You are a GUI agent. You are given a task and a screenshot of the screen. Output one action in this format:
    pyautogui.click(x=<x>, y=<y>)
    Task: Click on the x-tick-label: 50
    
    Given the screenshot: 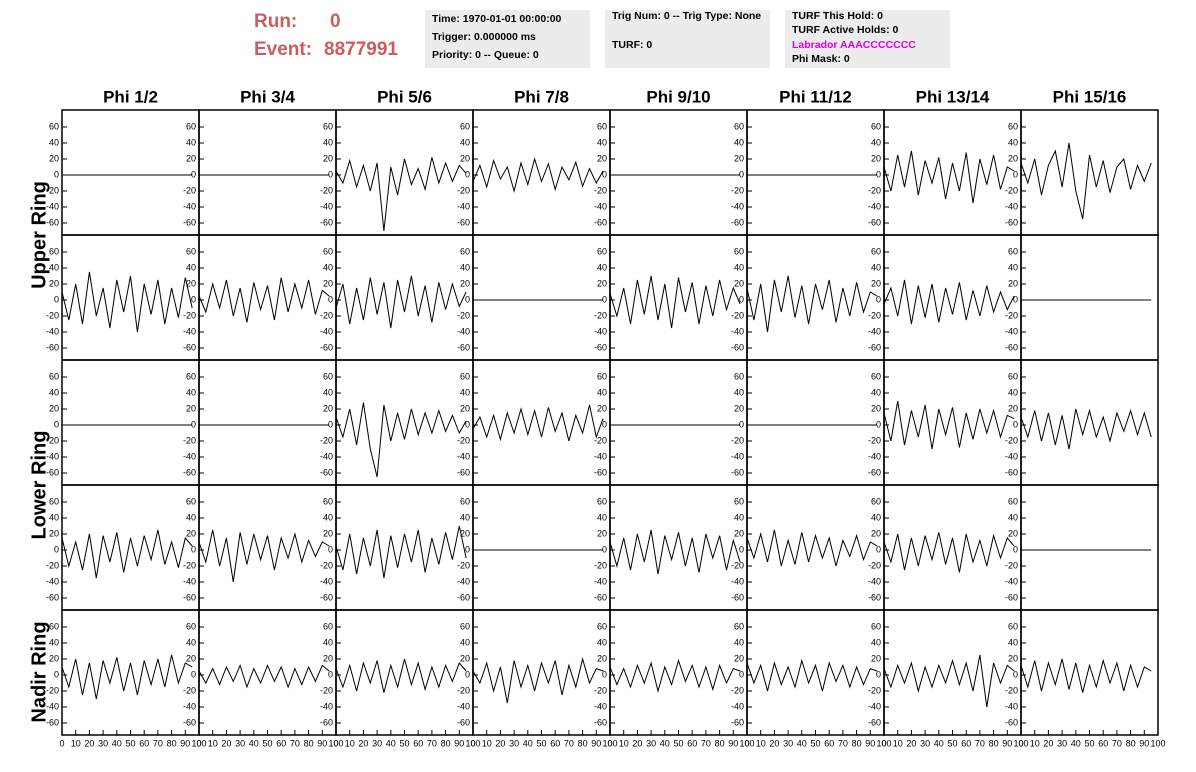 What is the action you would take?
    pyautogui.click(x=404, y=743)
    